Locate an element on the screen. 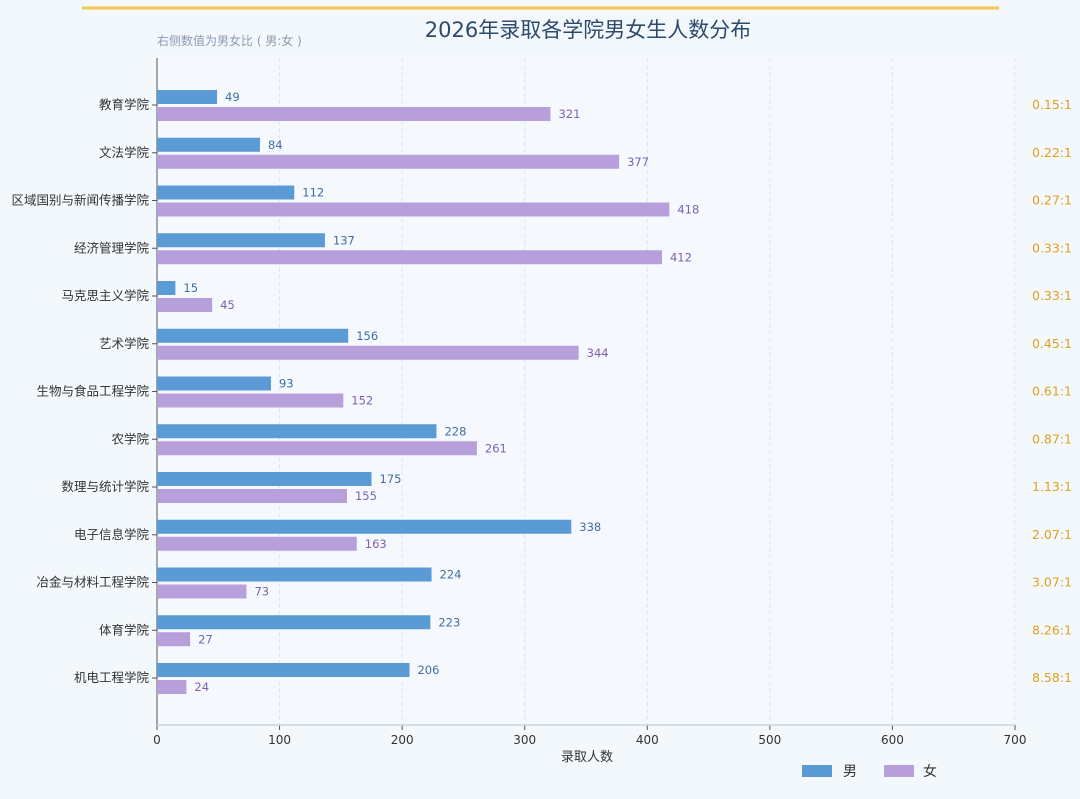  ratio-label: 2.07:1 is located at coordinates (1052, 534).